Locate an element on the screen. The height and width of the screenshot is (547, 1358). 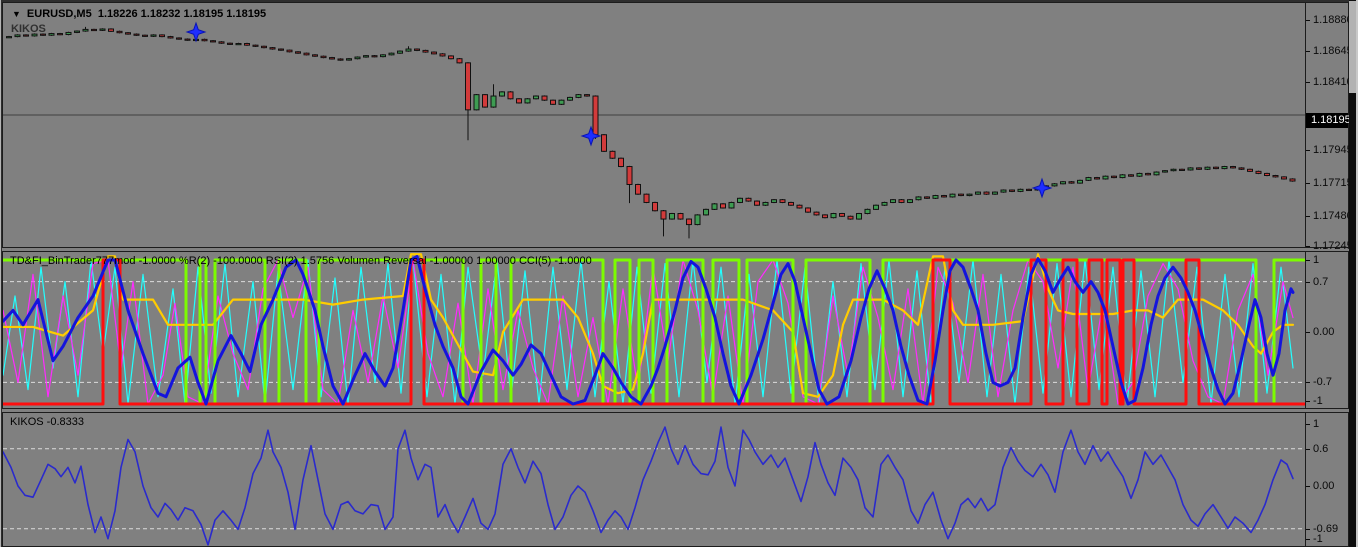
axis-tick-label: 1.18880 is located at coordinates (1333, 20).